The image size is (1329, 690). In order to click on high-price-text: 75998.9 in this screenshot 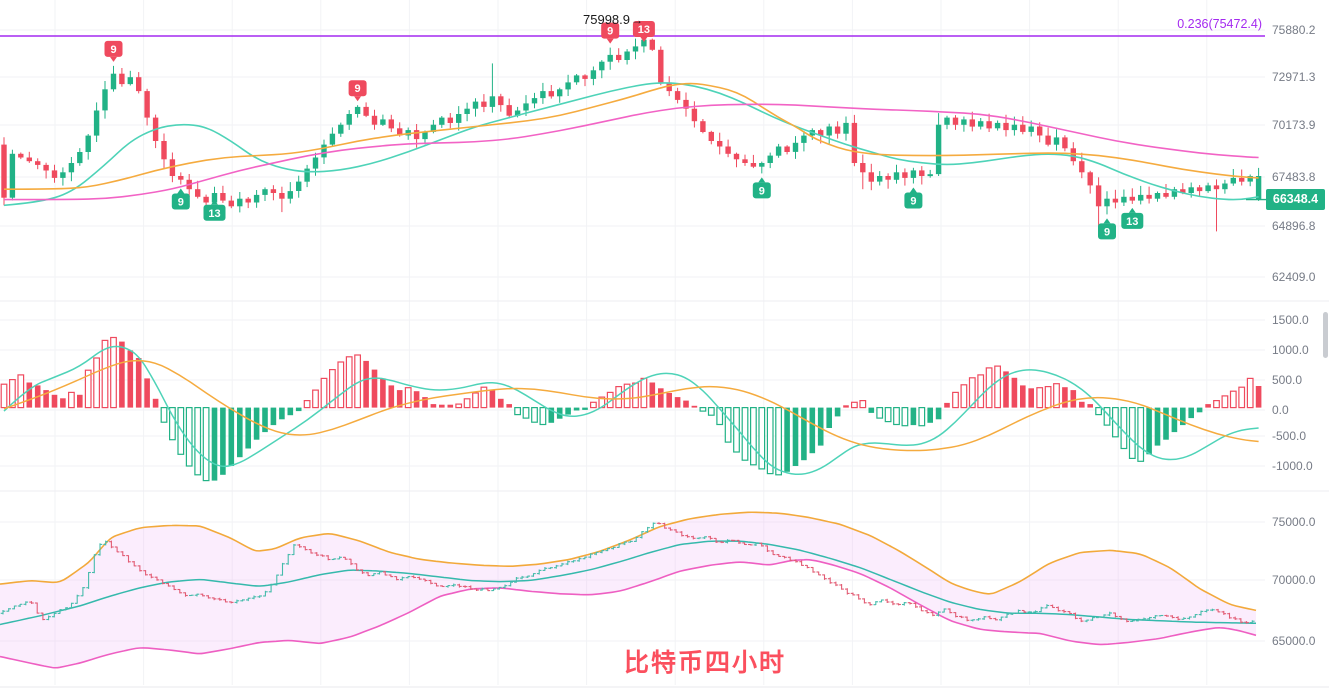, I will do `click(606, 19)`.